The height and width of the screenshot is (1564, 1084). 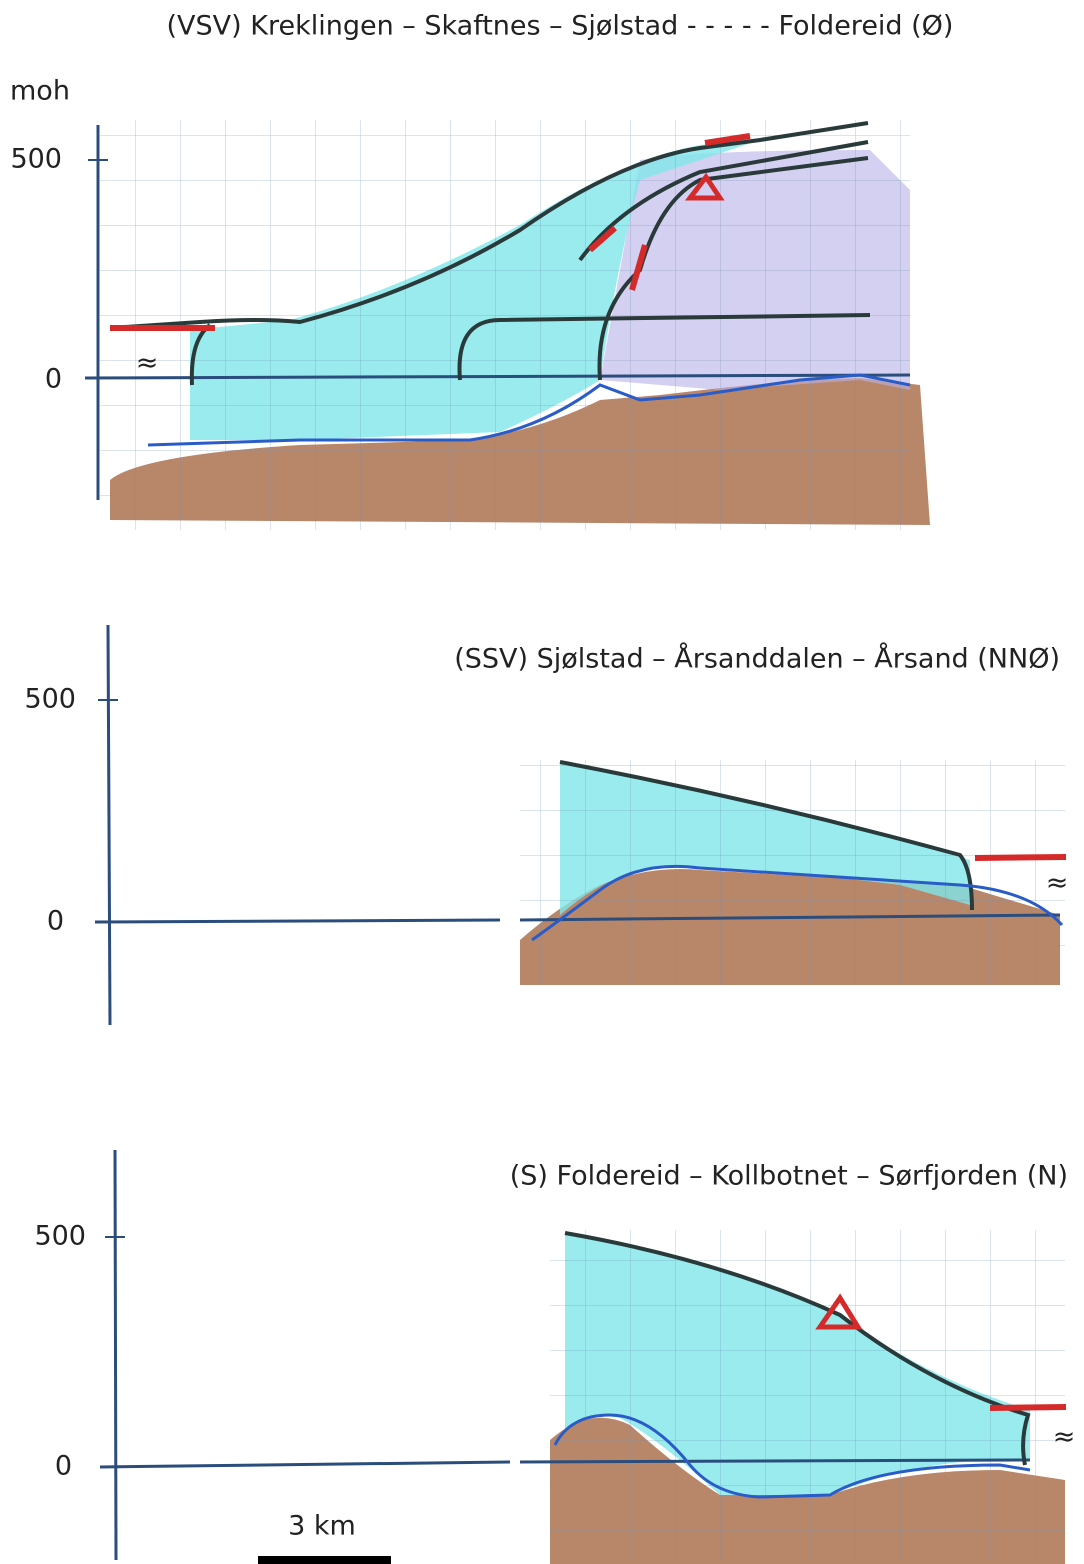 What do you see at coordinates (322, 1526) in the screenshot?
I see `scale-label: 3 km` at bounding box center [322, 1526].